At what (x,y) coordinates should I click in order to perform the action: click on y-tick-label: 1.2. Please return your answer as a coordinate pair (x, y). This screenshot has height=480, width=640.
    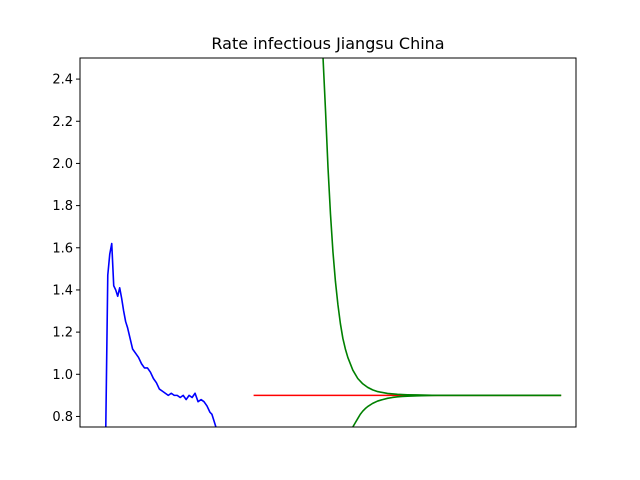
    Looking at the image, I should click on (62, 333).